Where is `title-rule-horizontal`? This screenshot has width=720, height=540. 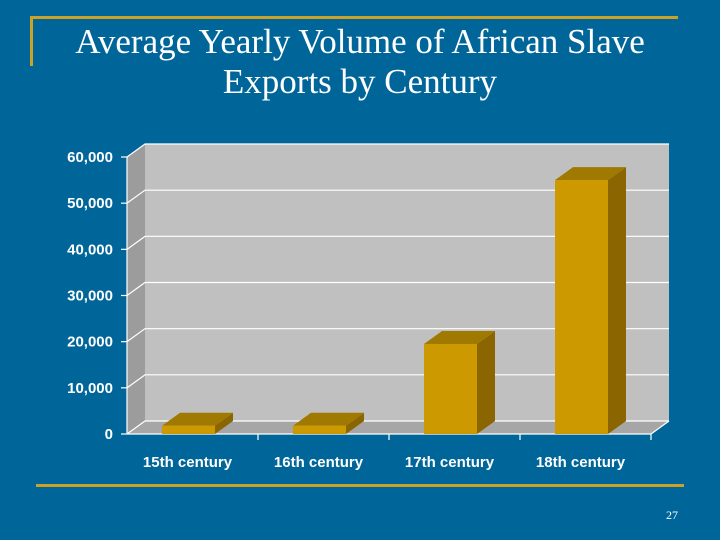
title-rule-horizontal is located at coordinates (354, 17).